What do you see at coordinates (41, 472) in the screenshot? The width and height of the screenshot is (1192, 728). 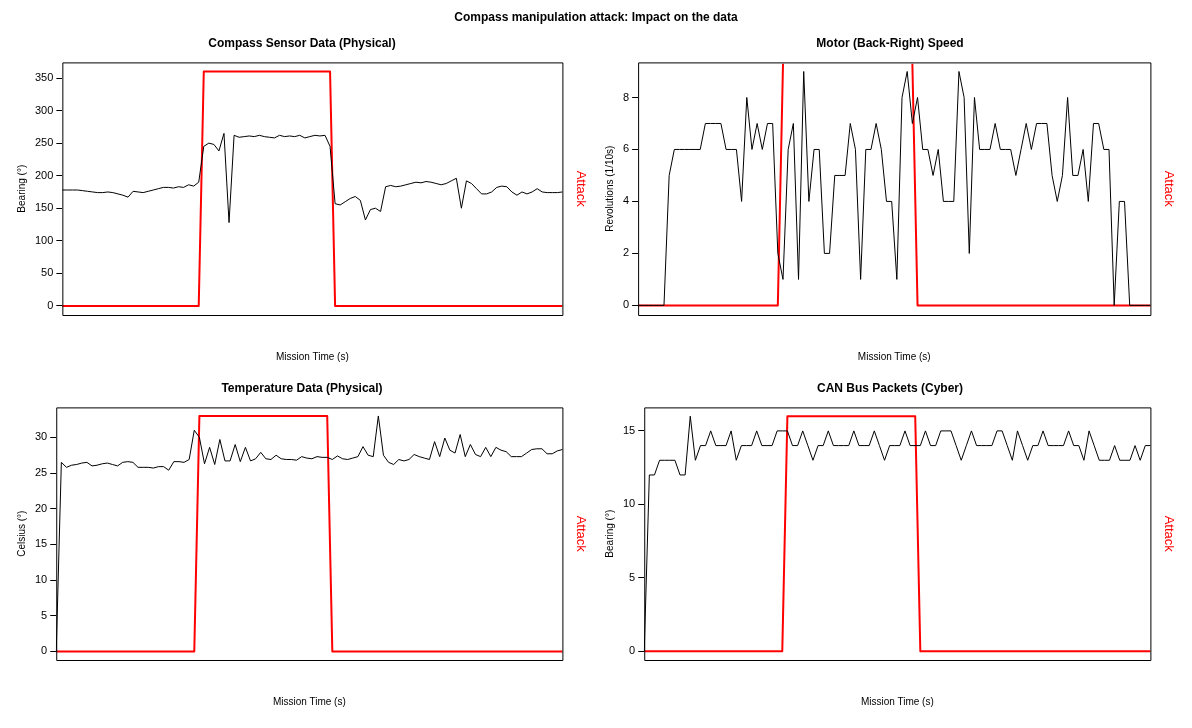 I see `y-tick-label: 25` at bounding box center [41, 472].